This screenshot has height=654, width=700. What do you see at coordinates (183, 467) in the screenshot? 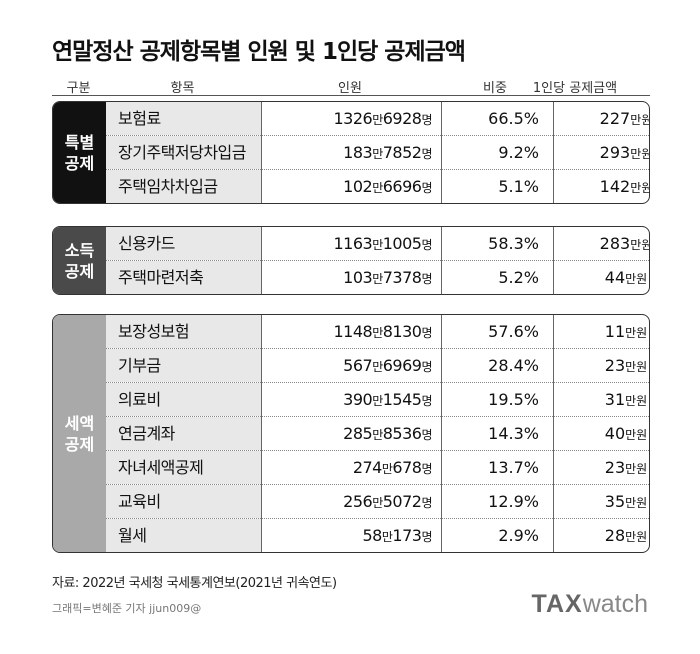
I see `item-name: 자녀세액공제` at bounding box center [183, 467].